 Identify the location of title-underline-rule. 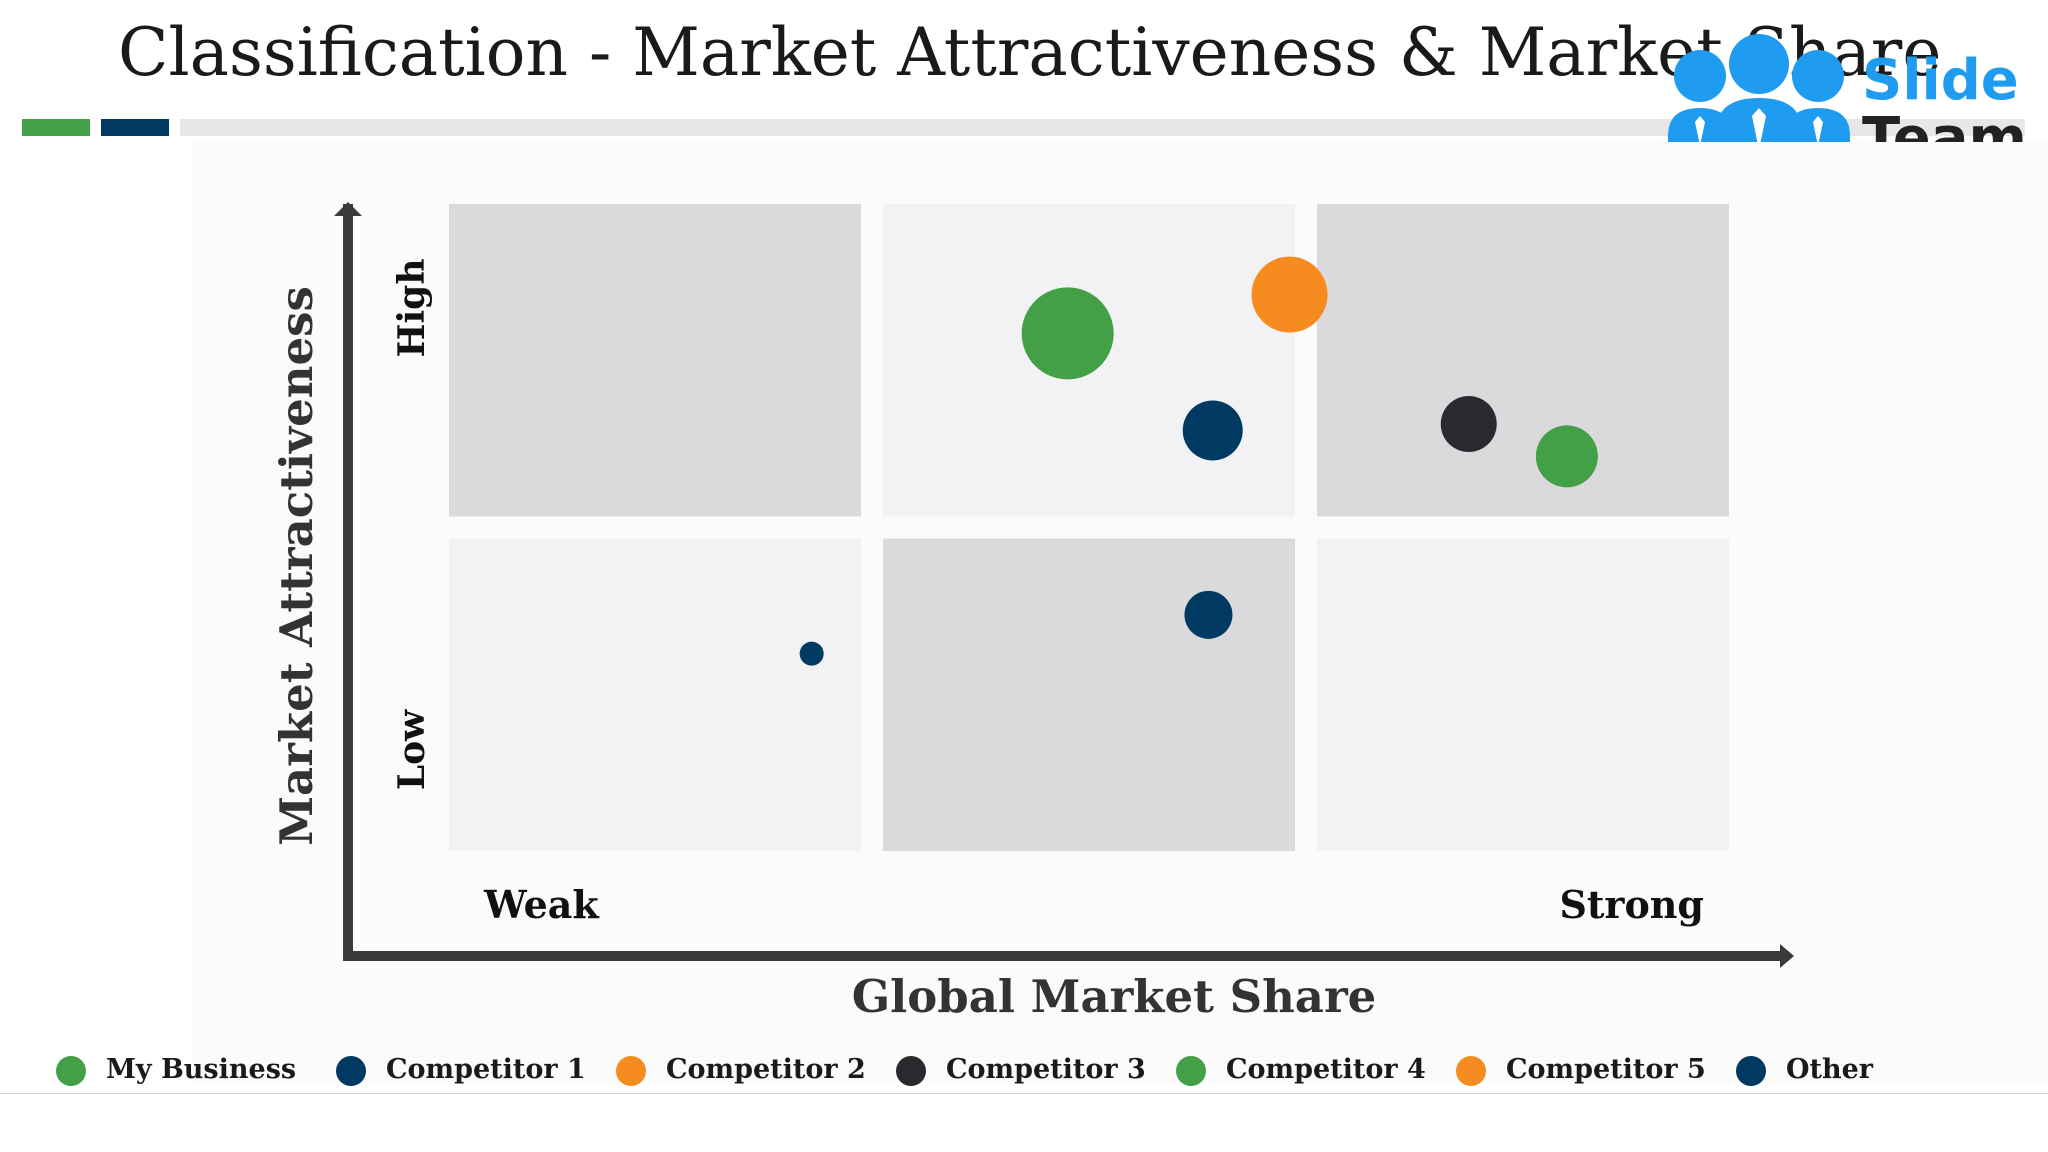
(1102, 127).